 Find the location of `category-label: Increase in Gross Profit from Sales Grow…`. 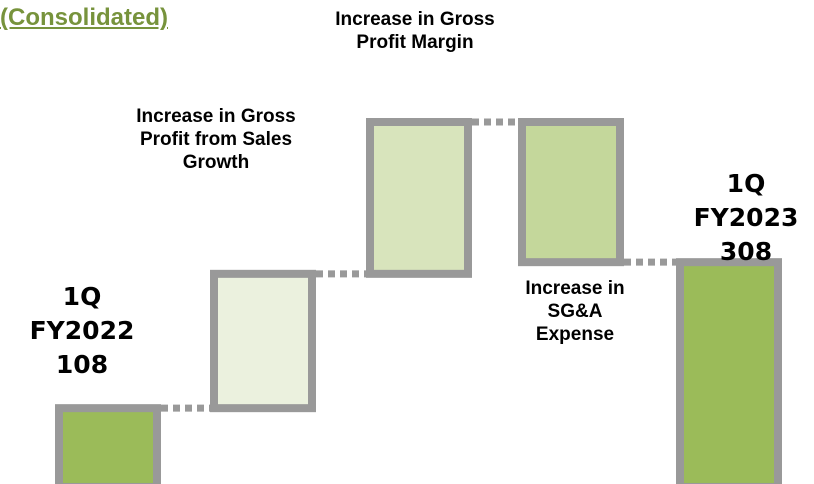

category-label: Increase in Gross Profit from Sales Grow… is located at coordinates (216, 139).